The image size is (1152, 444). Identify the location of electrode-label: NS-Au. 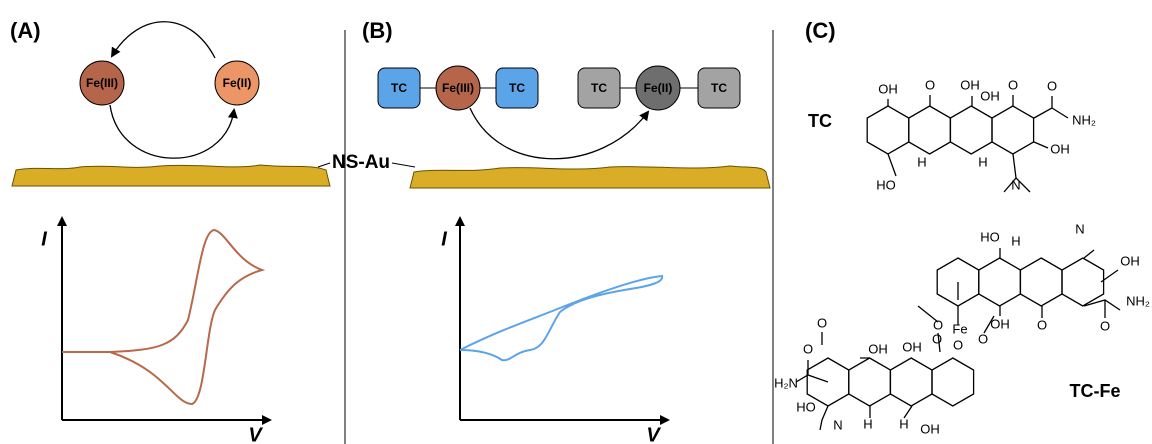
(361, 162).